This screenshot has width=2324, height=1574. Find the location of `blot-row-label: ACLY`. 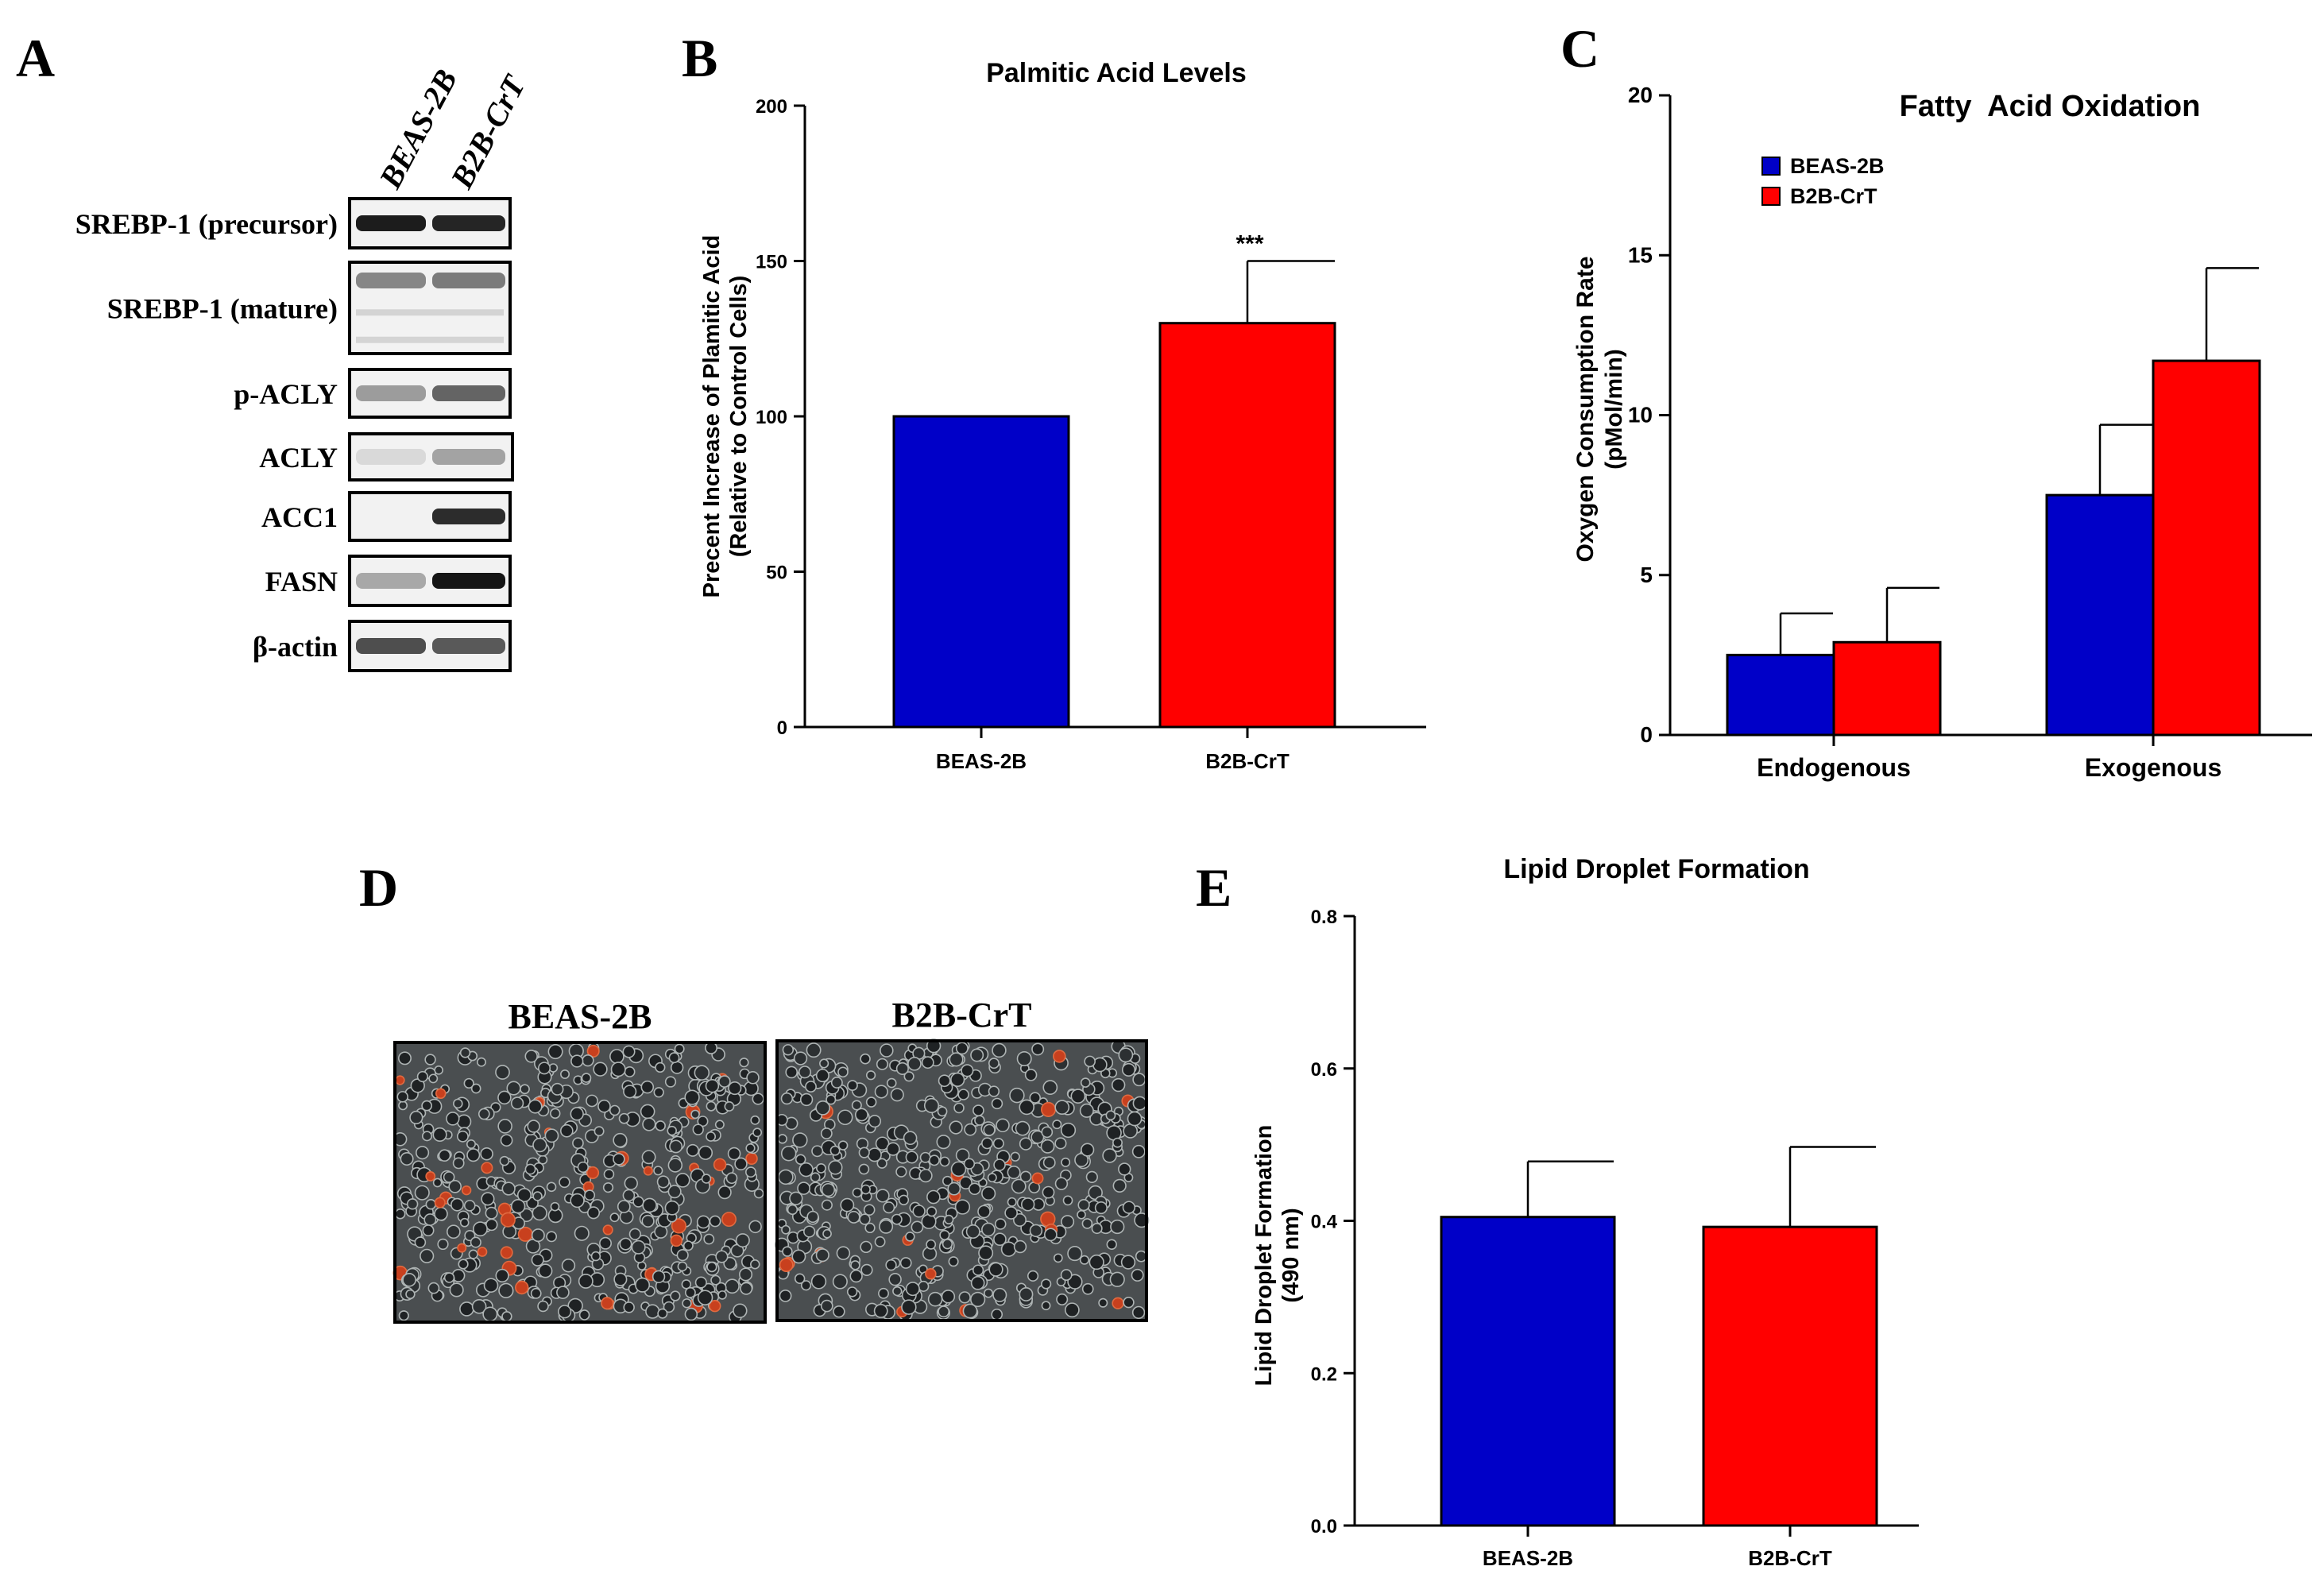

blot-row-label: ACLY is located at coordinates (298, 458).